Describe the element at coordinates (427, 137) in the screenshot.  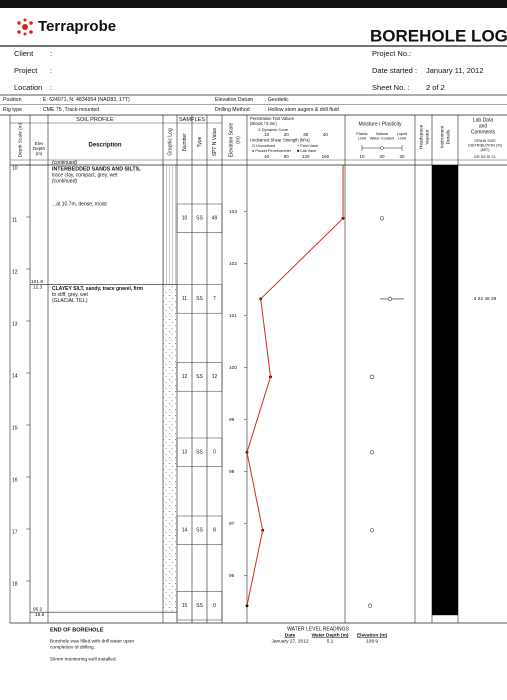
I see `header-label: Vapour` at that location.